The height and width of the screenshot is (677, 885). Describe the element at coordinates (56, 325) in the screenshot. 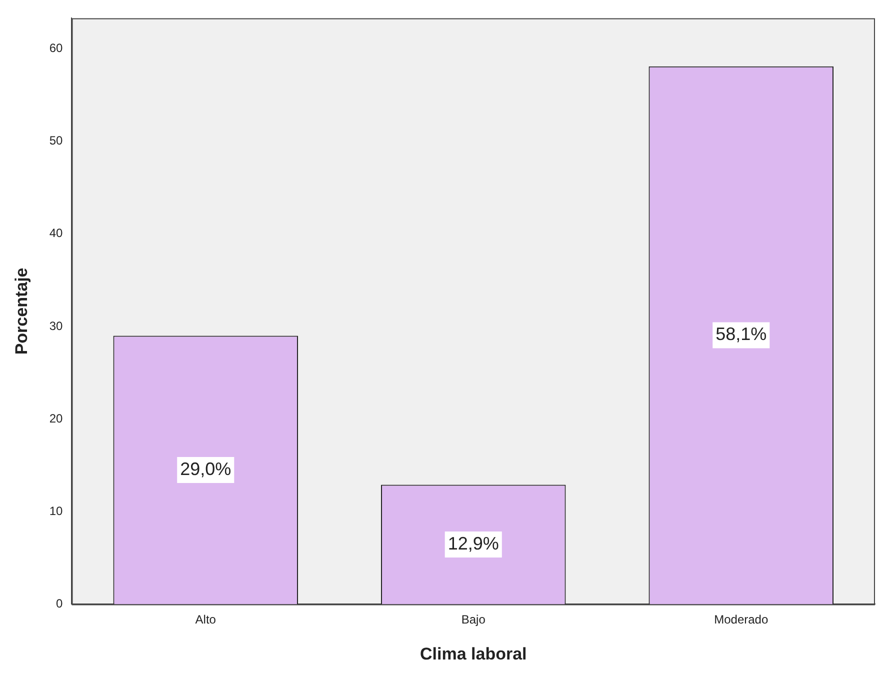

I see `y-tick-label: 30` at that location.